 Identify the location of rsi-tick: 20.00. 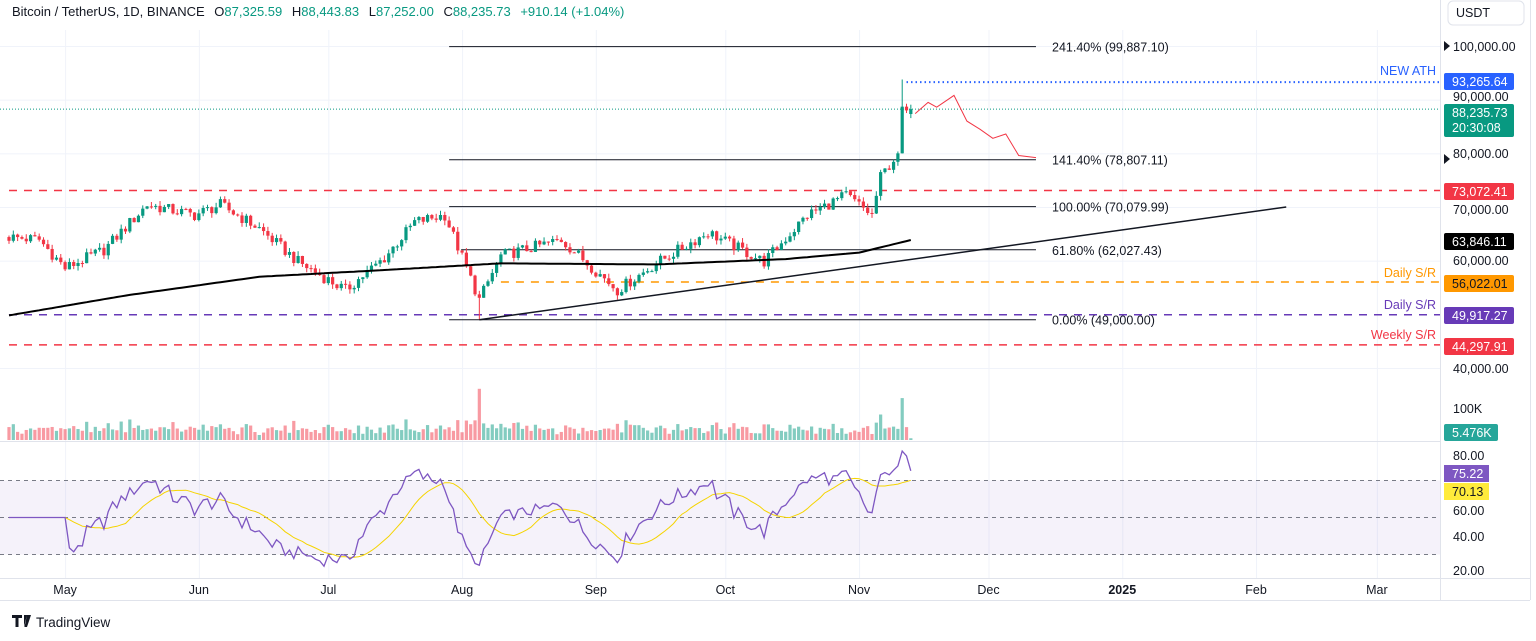
(1468, 571).